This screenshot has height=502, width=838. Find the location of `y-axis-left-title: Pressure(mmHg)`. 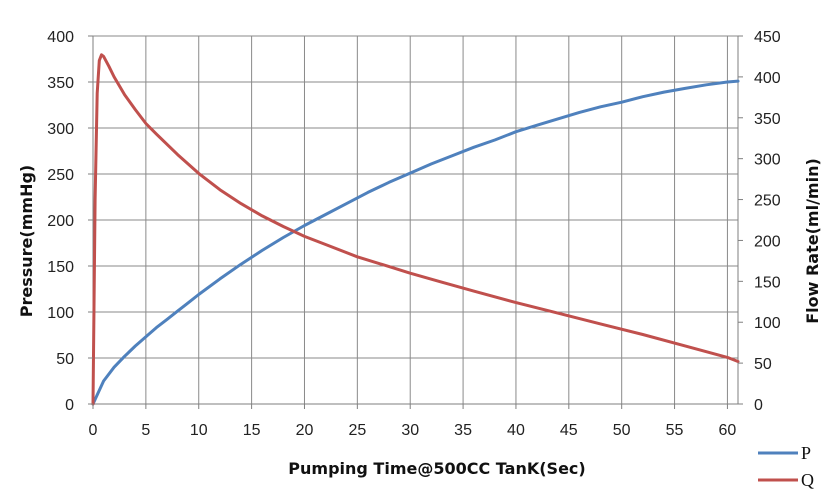

y-axis-left-title: Pressure(mmHg) is located at coordinates (26, 241).